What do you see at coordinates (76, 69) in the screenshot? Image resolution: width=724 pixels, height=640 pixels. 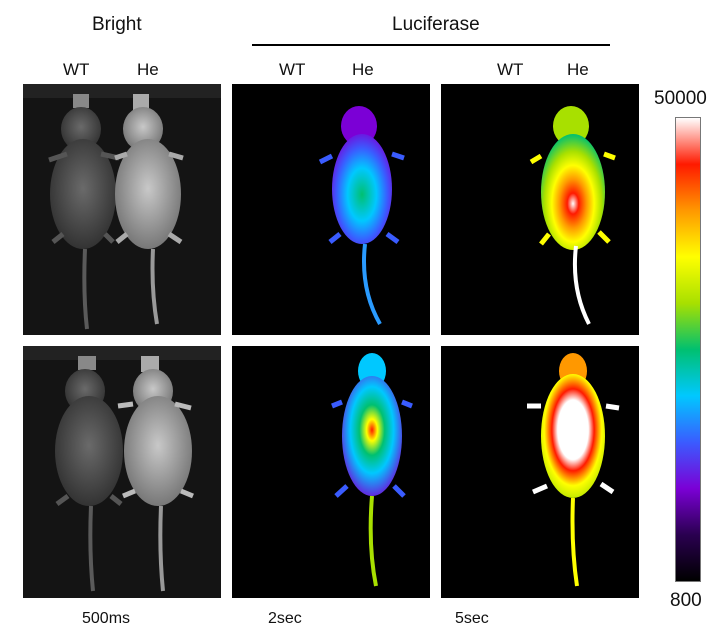 I see `bright-wt-label: WT` at bounding box center [76, 69].